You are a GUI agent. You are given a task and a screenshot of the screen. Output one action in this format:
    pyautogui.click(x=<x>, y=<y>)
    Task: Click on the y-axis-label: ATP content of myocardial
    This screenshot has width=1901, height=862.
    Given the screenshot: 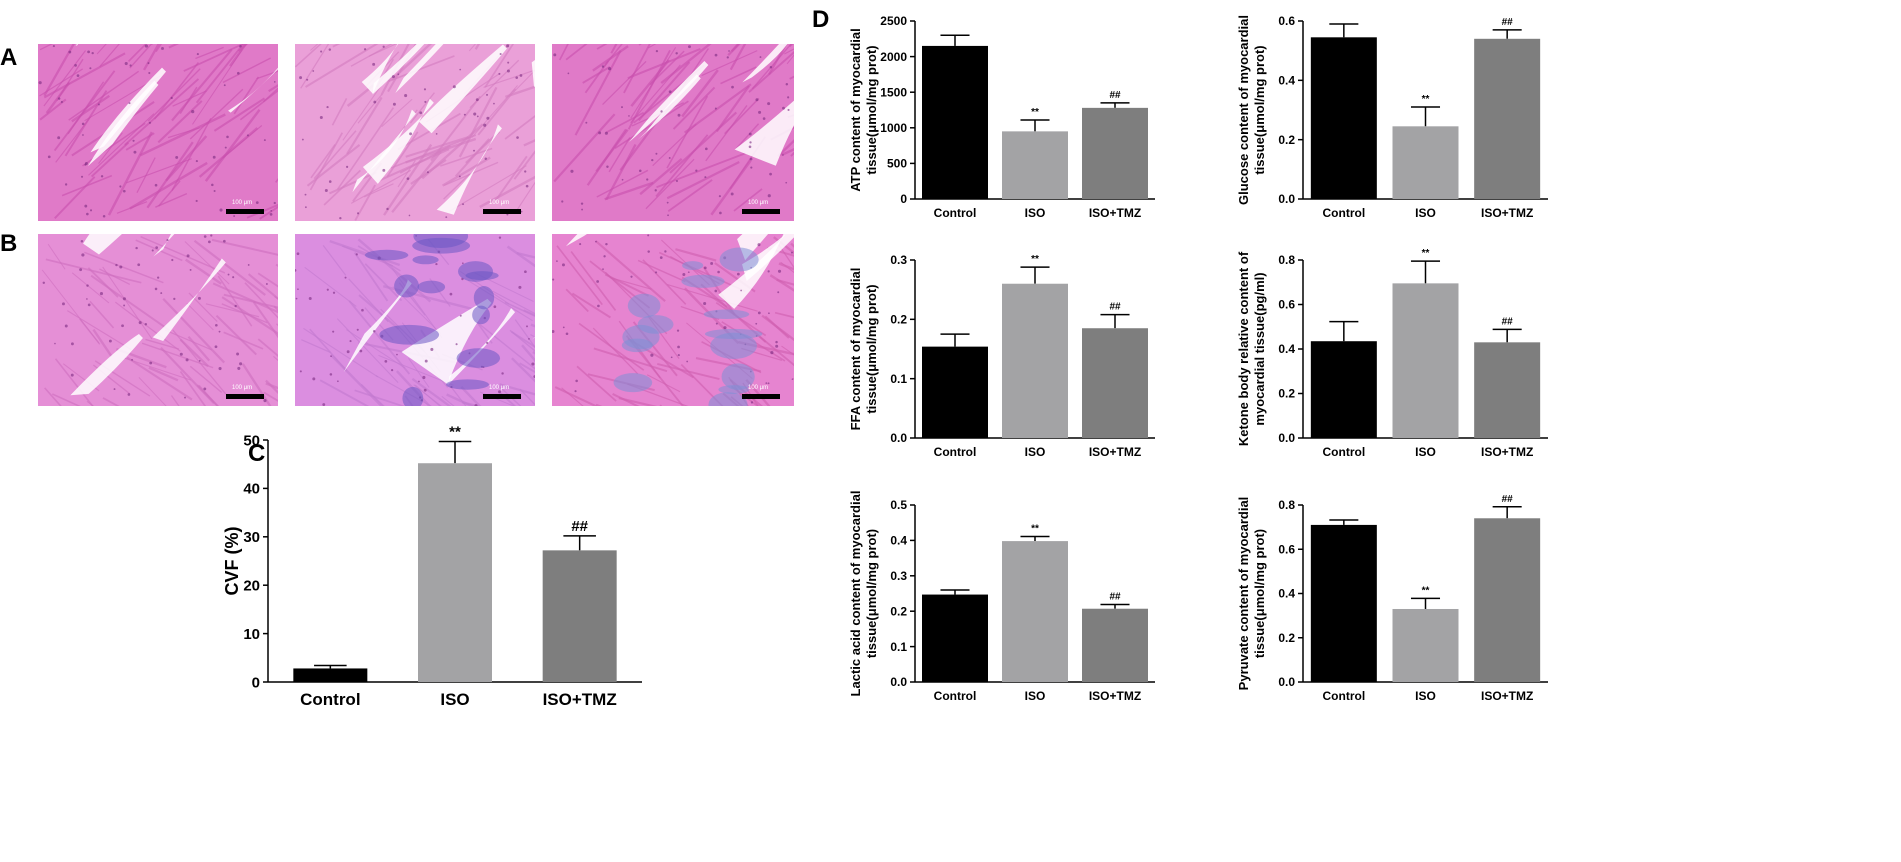 What is the action you would take?
    pyautogui.click(x=855, y=110)
    